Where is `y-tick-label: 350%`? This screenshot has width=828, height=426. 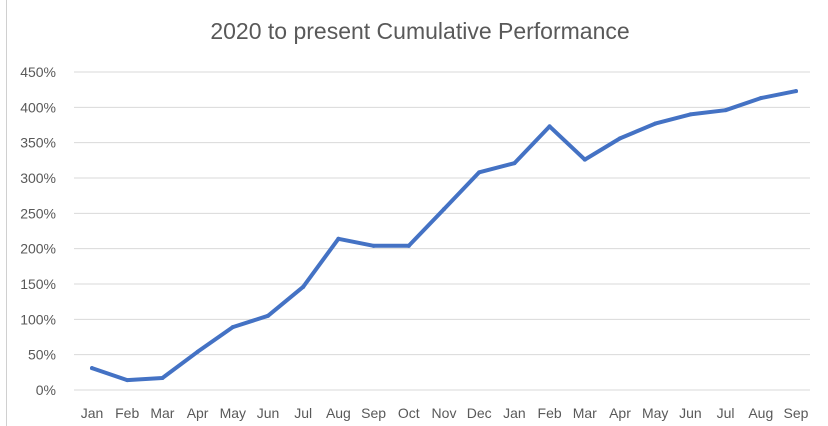
y-tick-label: 350% is located at coordinates (38, 143).